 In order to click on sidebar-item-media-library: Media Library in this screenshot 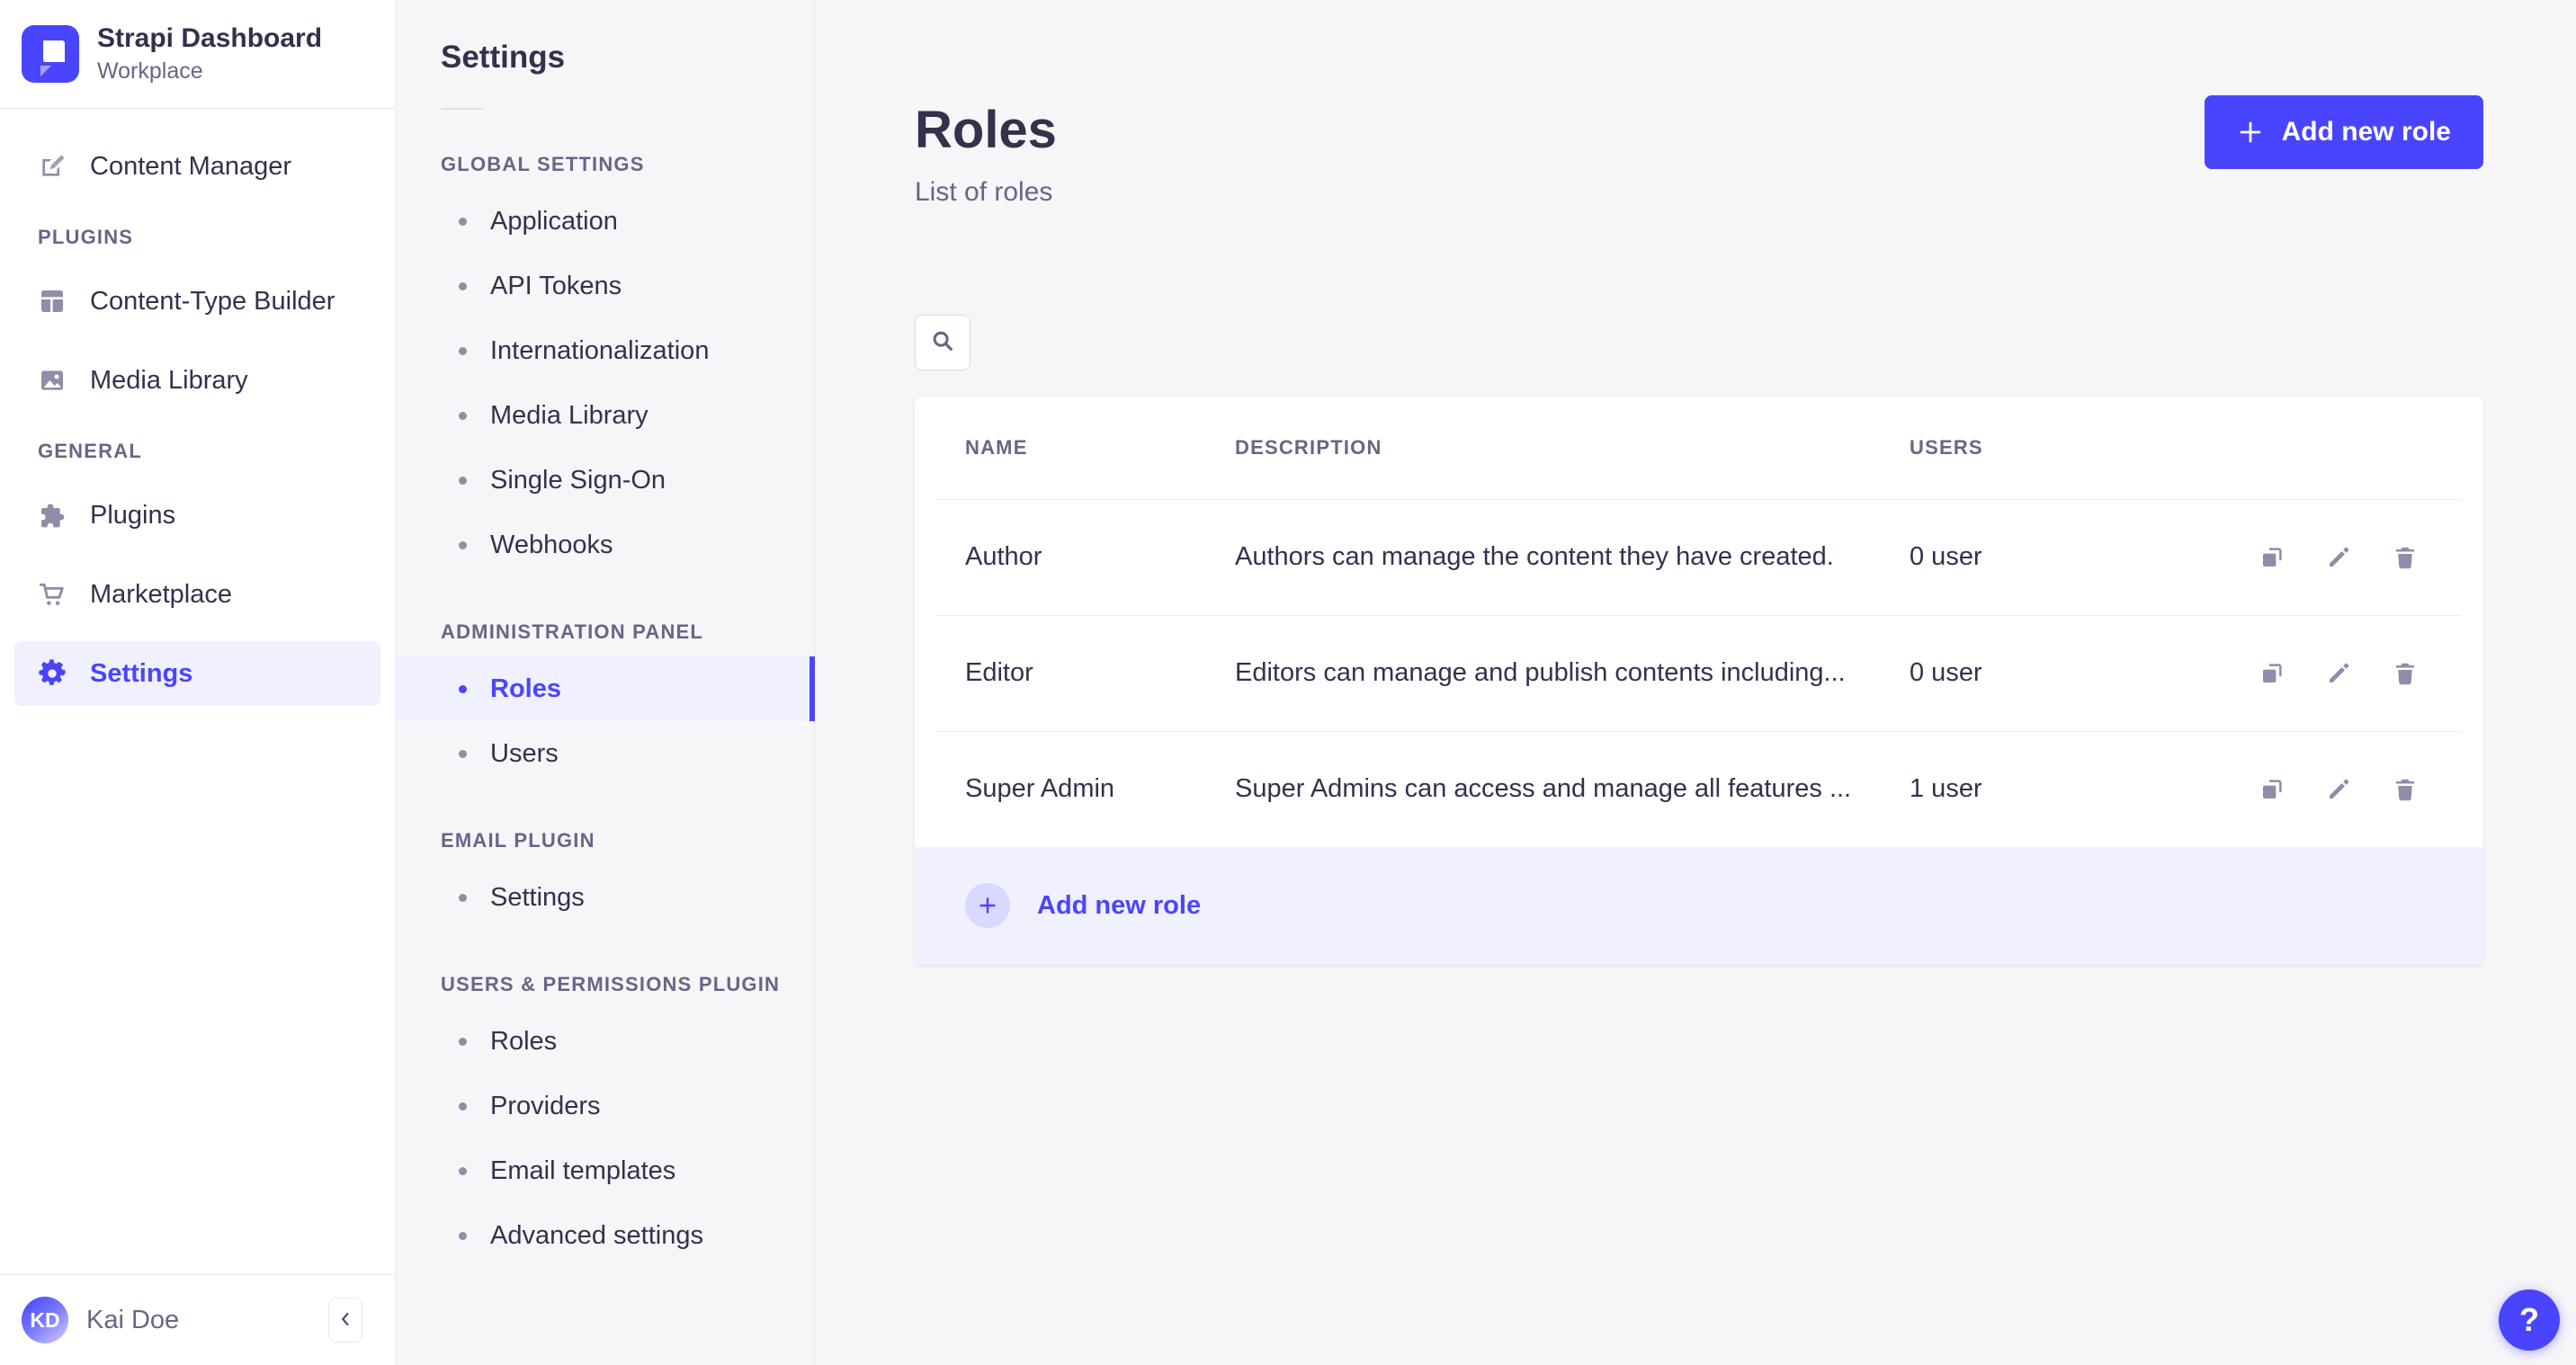, I will do `click(197, 381)`.